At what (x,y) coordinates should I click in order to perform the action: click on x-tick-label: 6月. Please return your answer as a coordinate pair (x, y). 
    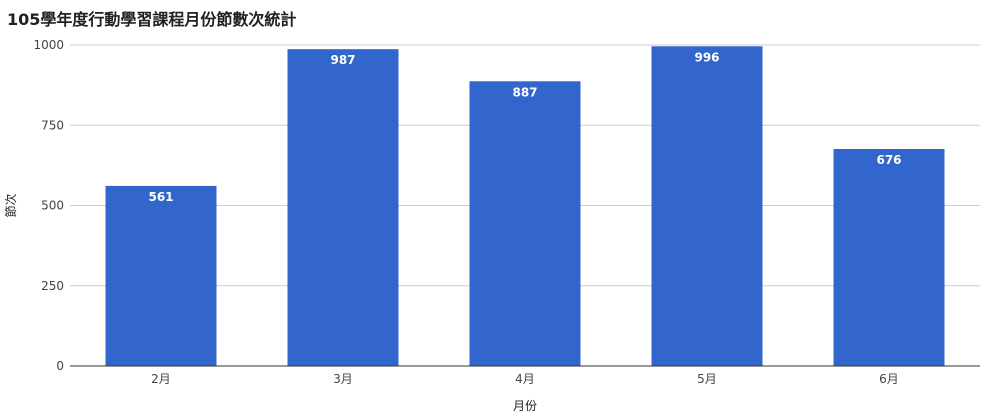
    Looking at the image, I should click on (889, 379).